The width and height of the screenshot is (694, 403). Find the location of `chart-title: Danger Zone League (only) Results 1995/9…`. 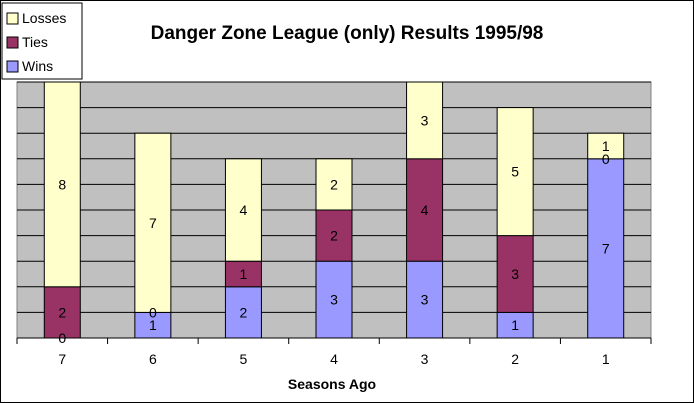

chart-title: Danger Zone League (only) Results 1995/9… is located at coordinates (347, 33).